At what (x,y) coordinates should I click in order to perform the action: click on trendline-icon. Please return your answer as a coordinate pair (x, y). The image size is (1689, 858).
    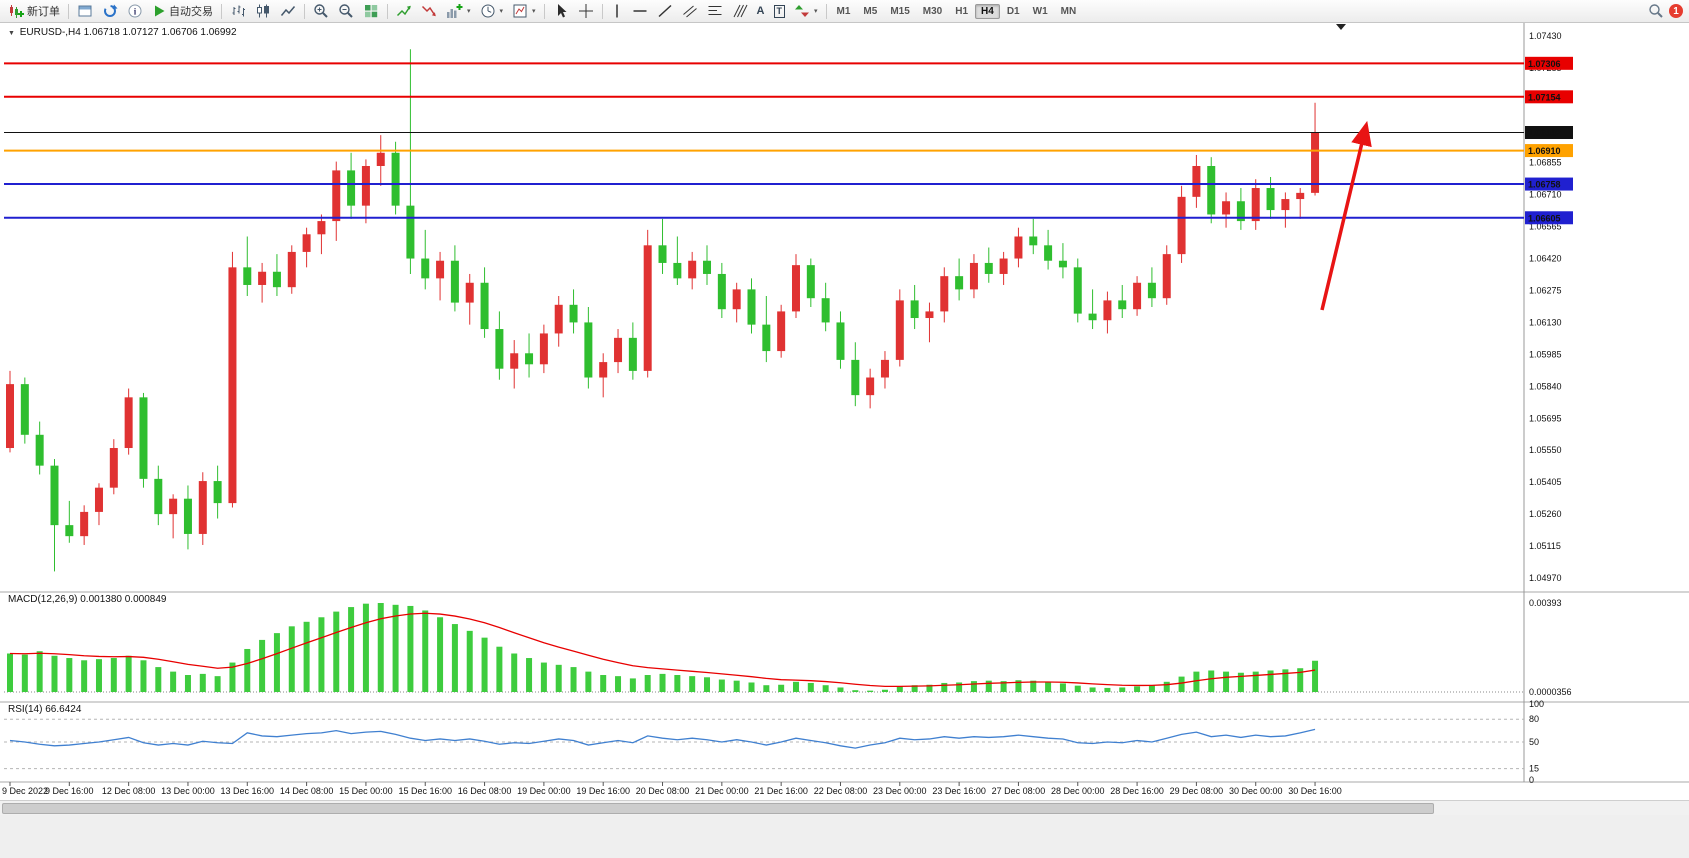
    Looking at the image, I should click on (665, 11).